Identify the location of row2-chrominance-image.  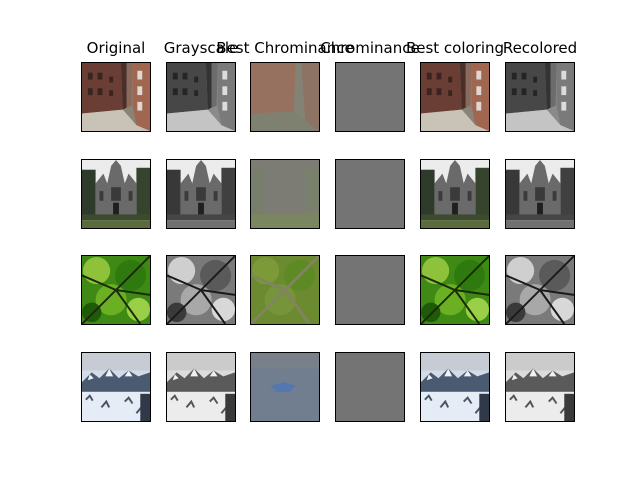
(370, 194).